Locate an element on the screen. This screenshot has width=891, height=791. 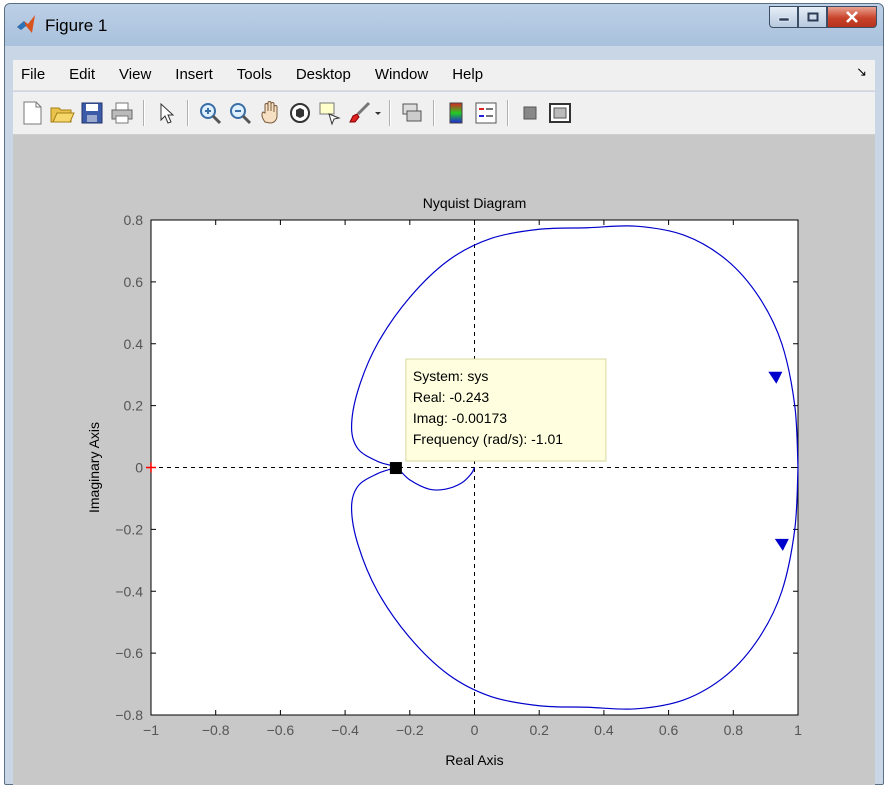
menu-help: Help is located at coordinates (468, 74).